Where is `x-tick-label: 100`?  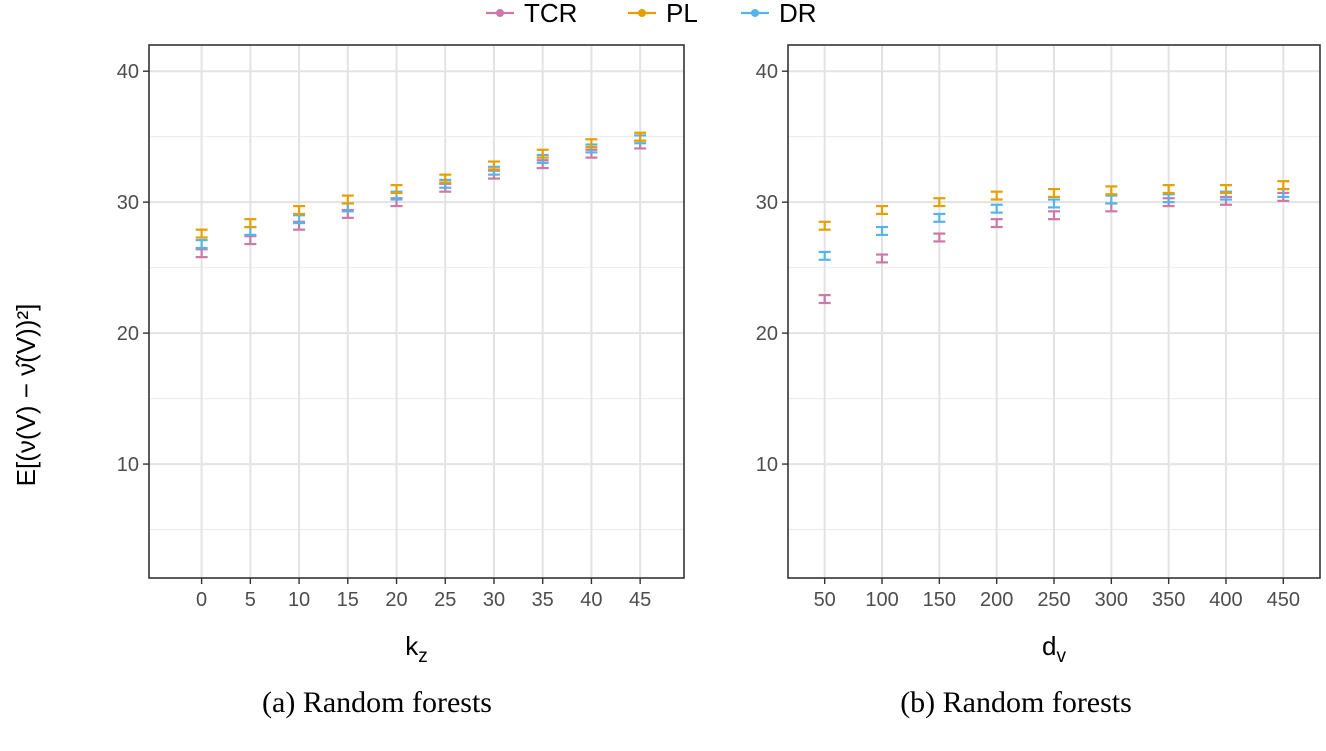 x-tick-label: 100 is located at coordinates (881, 600).